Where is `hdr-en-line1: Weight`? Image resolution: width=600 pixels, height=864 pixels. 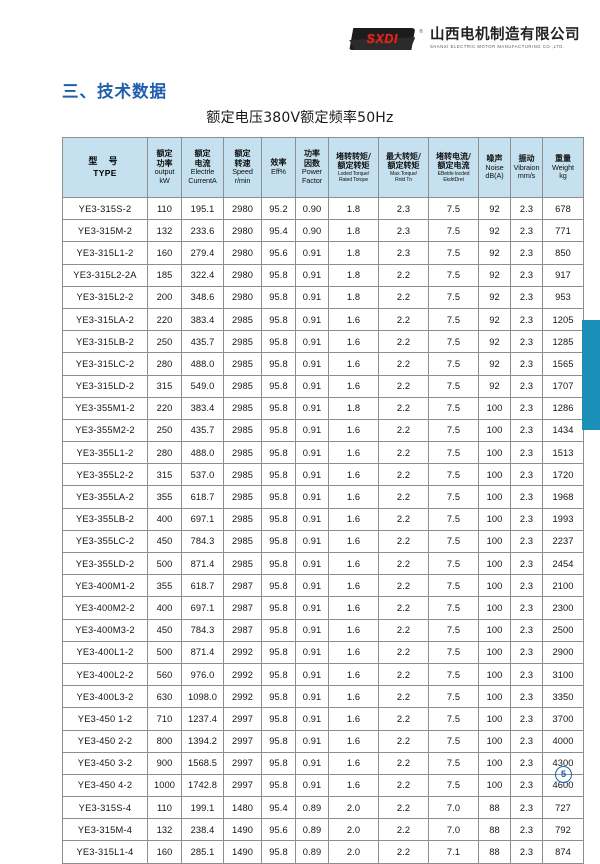
hdr-en-line1: Weight is located at coordinates (563, 167).